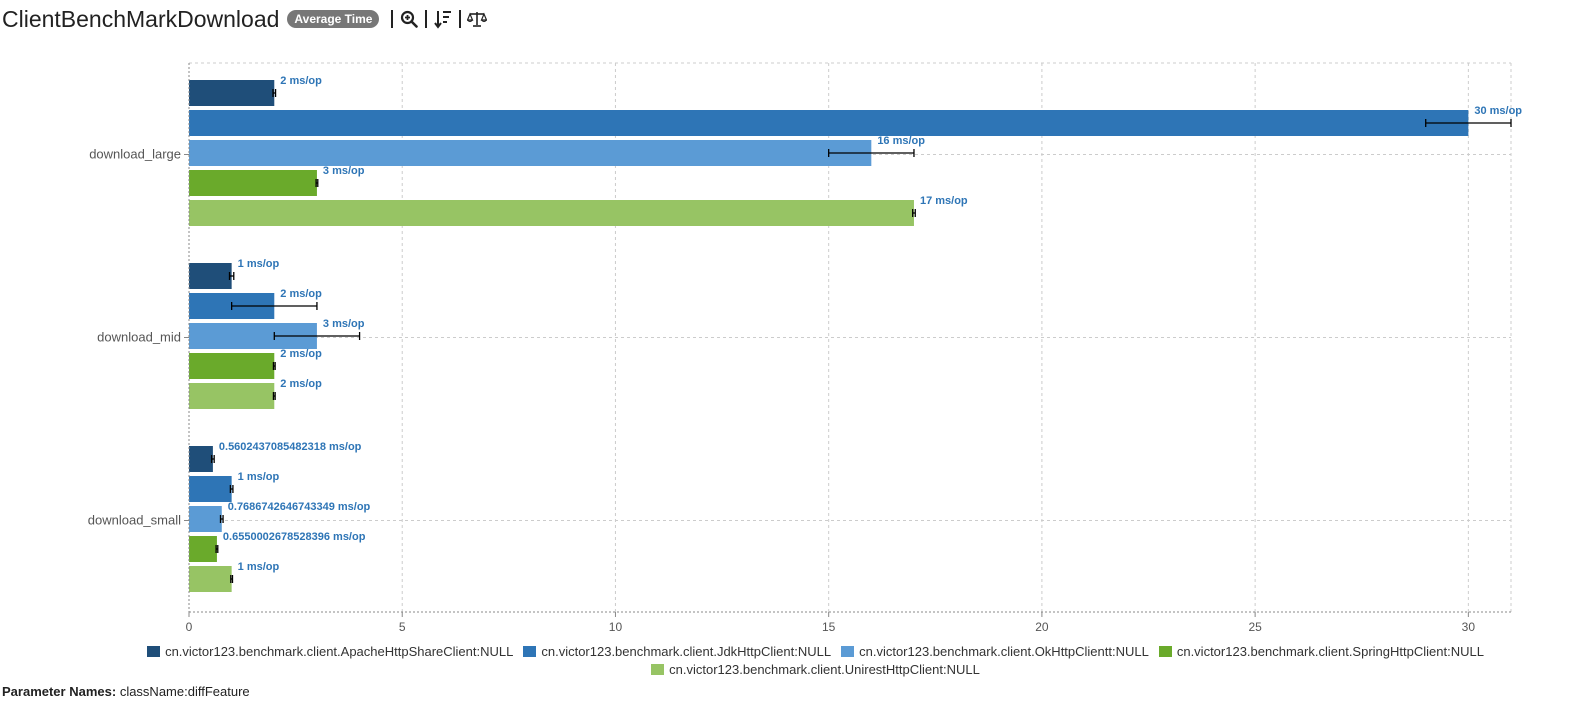  I want to click on zoom-icon, so click(409, 19).